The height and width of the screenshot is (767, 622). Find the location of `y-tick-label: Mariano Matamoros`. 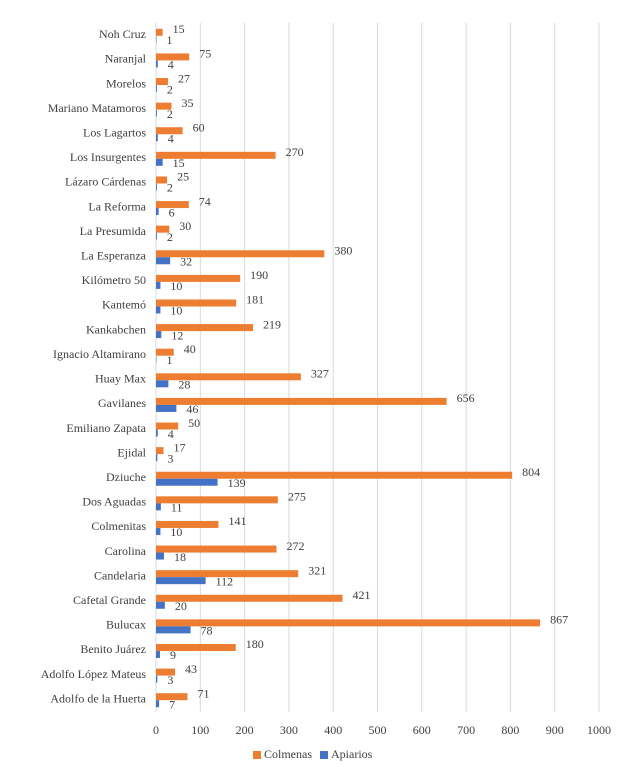

y-tick-label: Mariano Matamoros is located at coordinates (97, 108).